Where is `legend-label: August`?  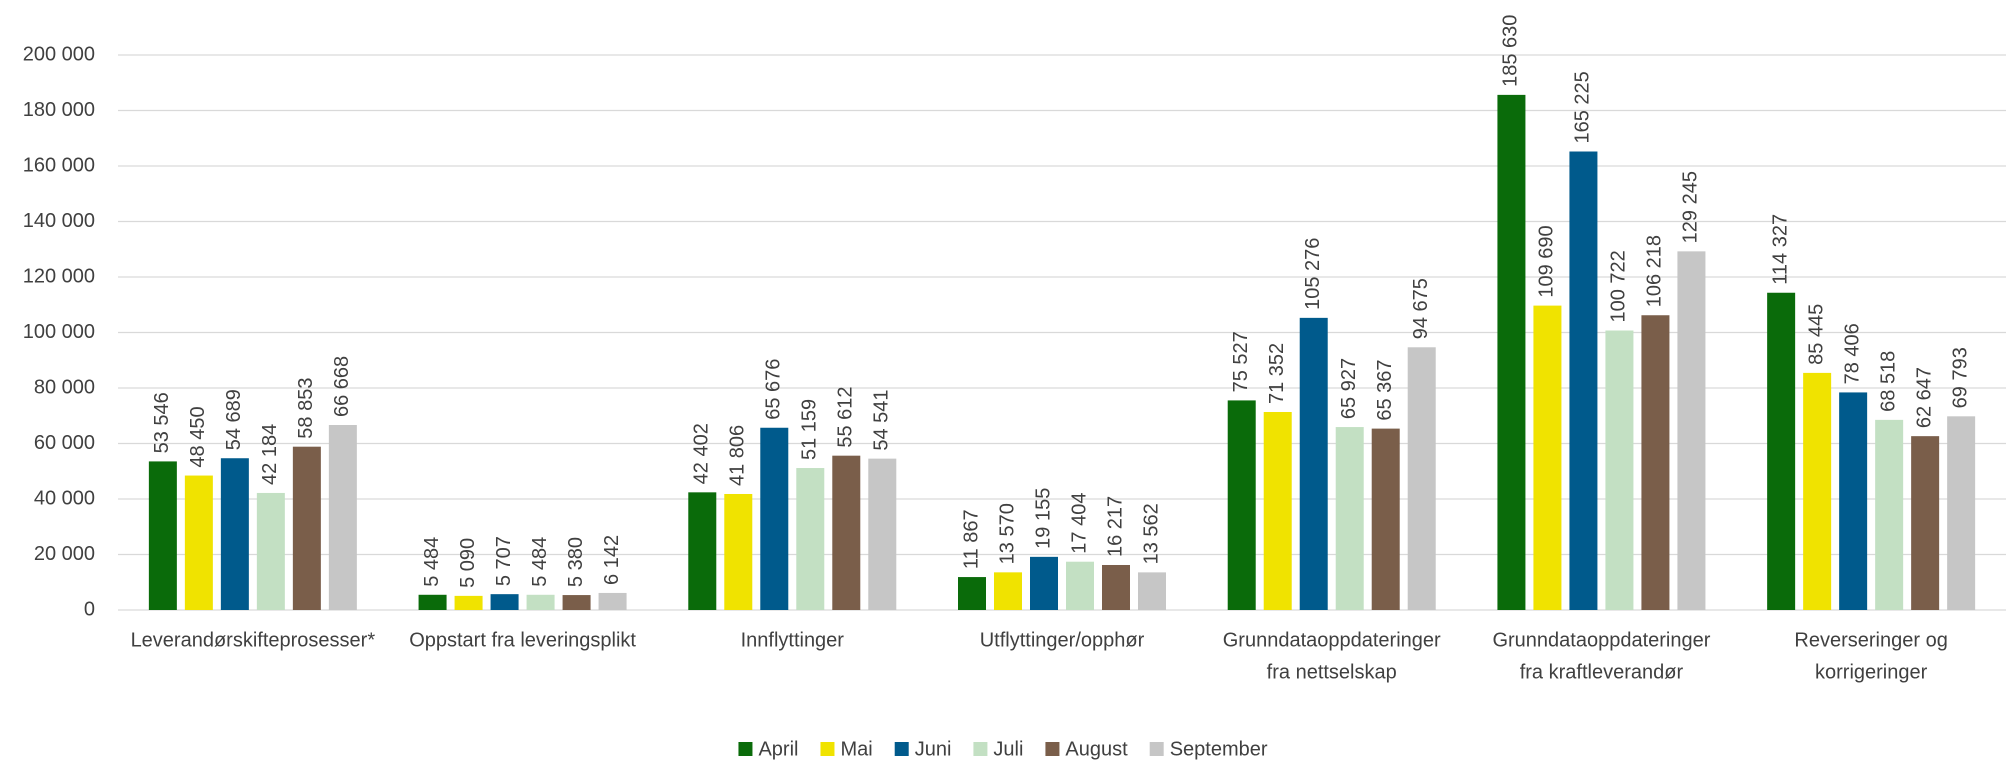
legend-label: August is located at coordinates (1096, 749).